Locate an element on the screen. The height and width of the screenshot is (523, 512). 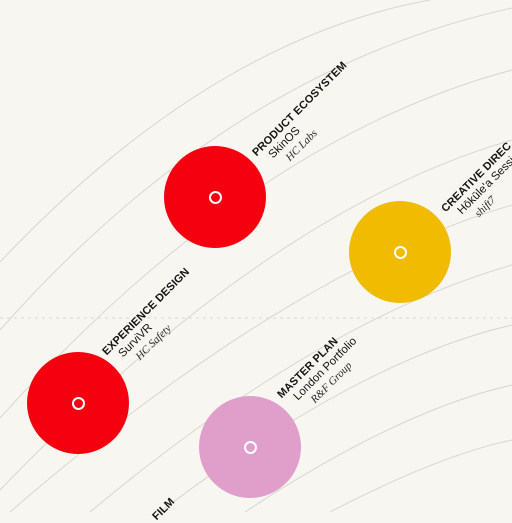
project-node-experience-design is located at coordinates (78, 403).